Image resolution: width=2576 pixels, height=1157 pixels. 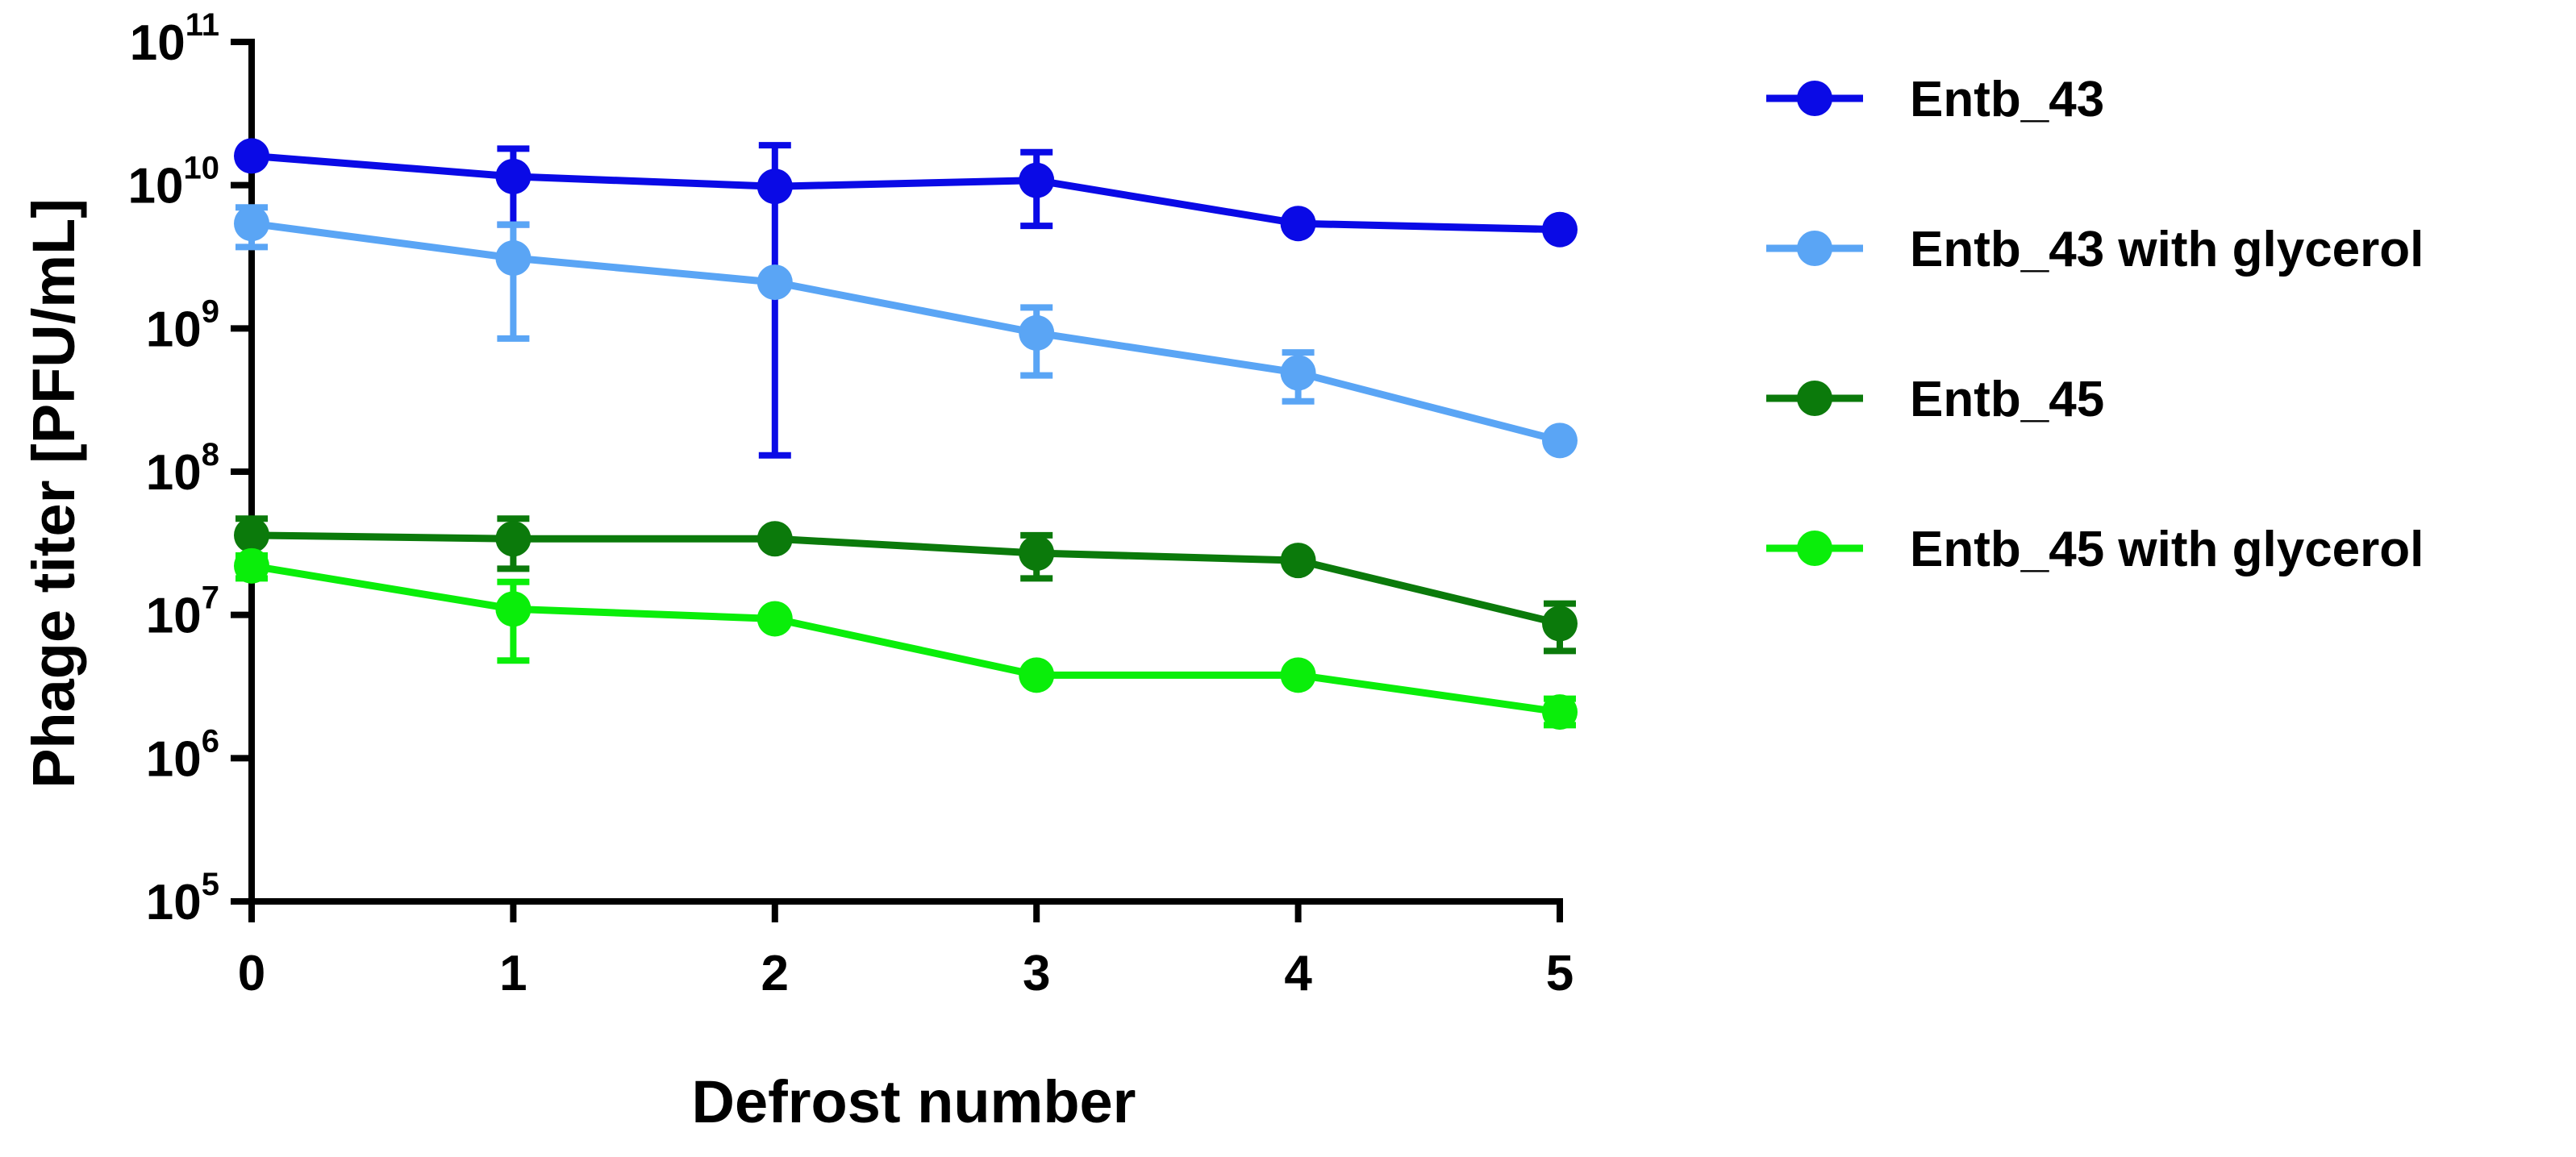 I want to click on legend-item-2: Entb_45, so click(x=1935, y=399).